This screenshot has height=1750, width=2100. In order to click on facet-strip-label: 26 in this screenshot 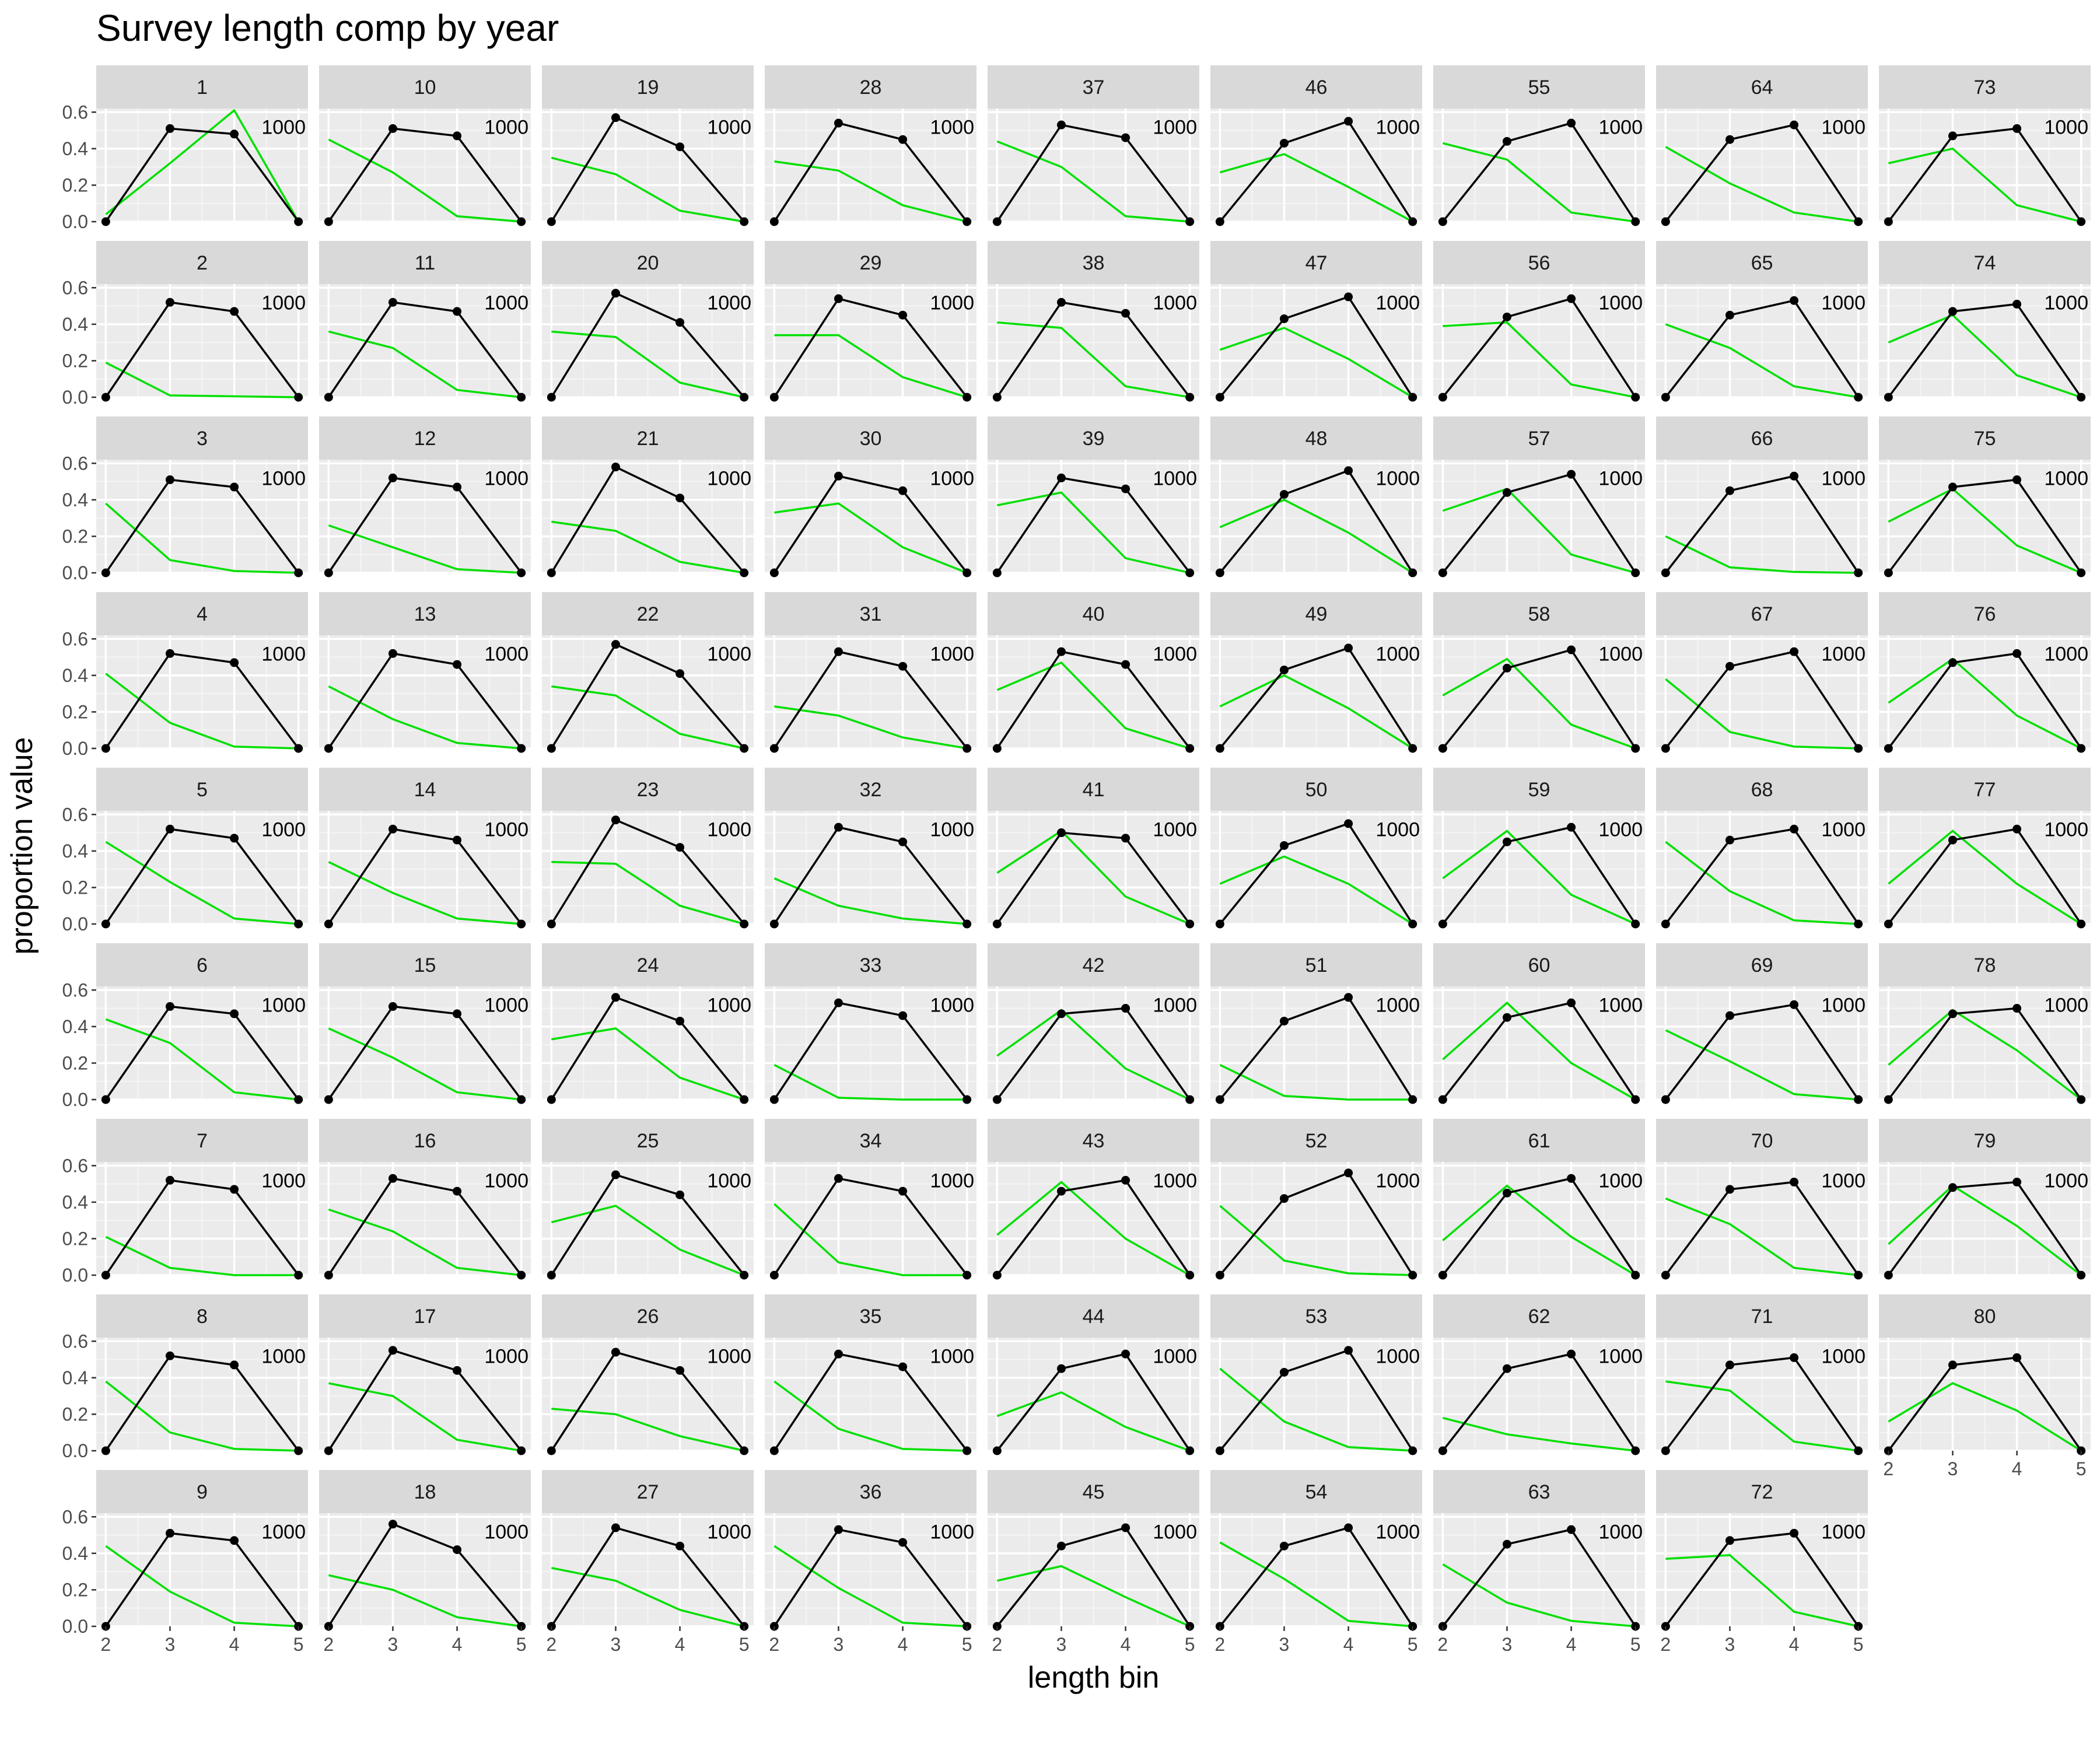, I will do `click(648, 1317)`.